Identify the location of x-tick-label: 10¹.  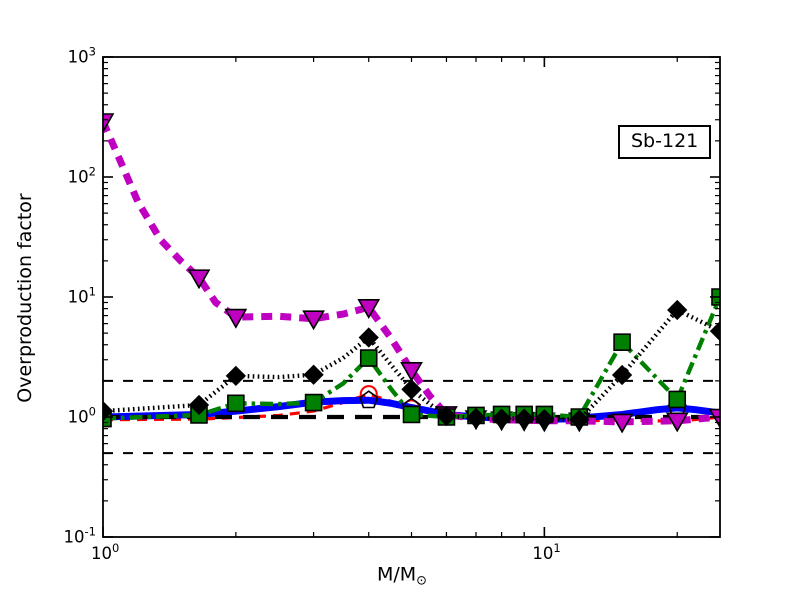
(546, 552).